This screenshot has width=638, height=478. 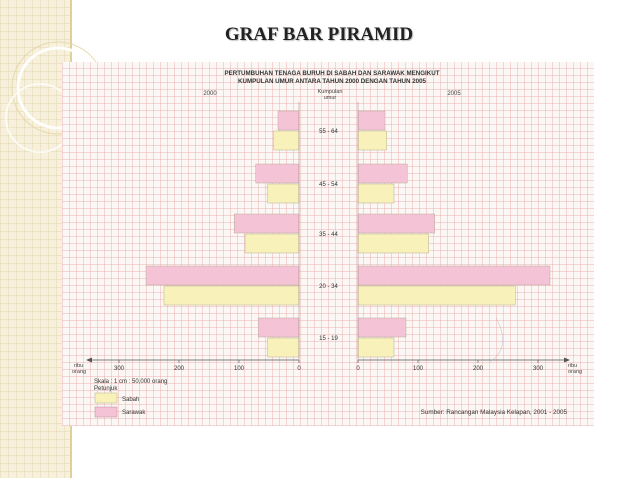 I want to click on legend-swatch-sabah, so click(x=106, y=398).